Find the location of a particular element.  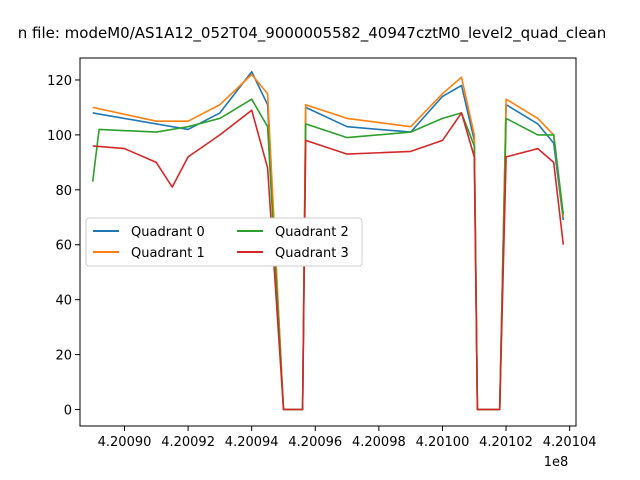

x-tick-label: 4.20090 is located at coordinates (125, 442).